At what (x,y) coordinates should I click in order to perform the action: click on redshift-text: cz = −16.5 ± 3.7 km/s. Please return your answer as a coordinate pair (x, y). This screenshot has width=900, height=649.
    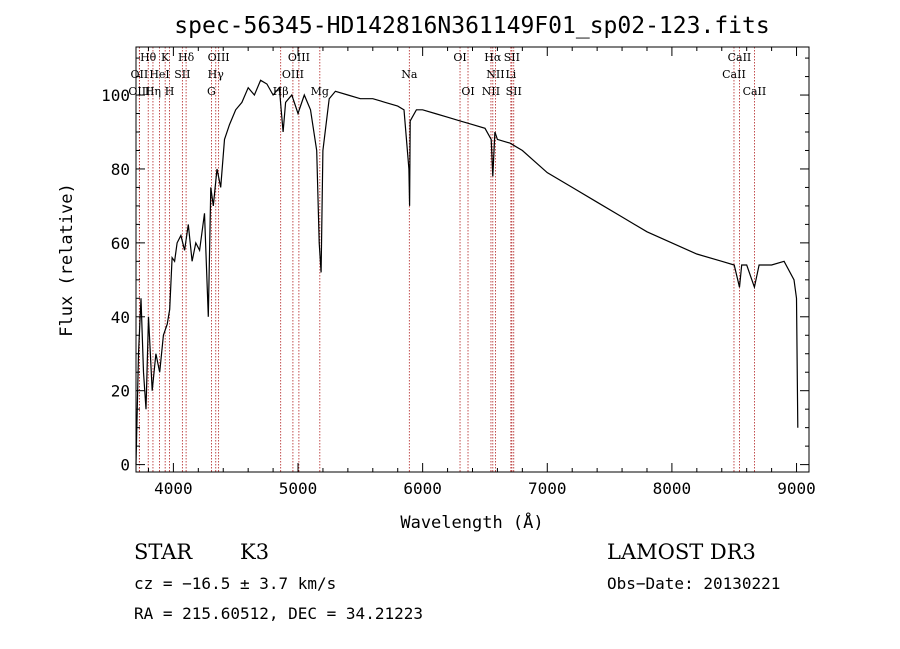
    Looking at the image, I should click on (235, 583).